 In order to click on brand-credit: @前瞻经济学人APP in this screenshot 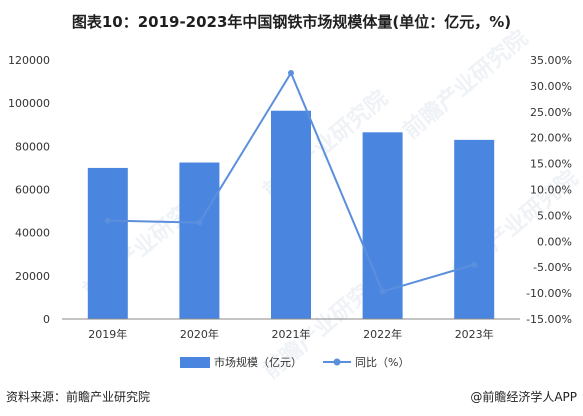, I will do `click(523, 397)`.